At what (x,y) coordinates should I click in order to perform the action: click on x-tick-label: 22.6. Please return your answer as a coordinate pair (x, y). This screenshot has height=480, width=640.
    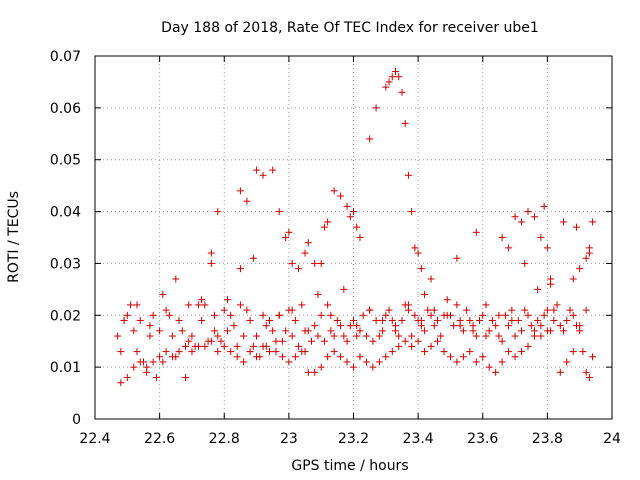
    Looking at the image, I should click on (159, 439).